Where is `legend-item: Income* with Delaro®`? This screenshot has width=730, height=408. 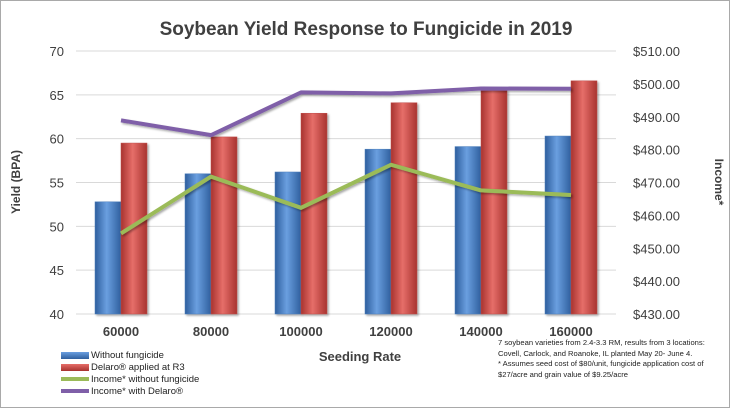
legend-item: Income* with Delaro® is located at coordinates (130, 391).